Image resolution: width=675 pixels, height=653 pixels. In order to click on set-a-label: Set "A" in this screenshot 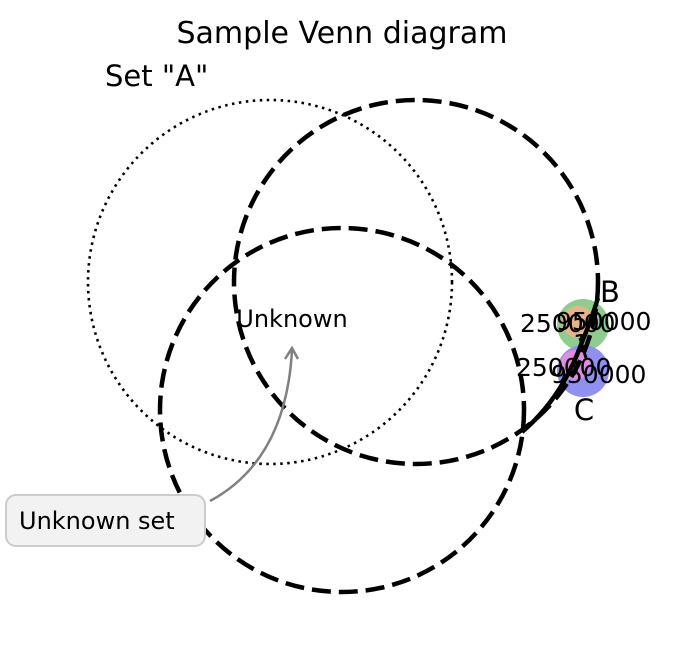, I will do `click(156, 76)`.